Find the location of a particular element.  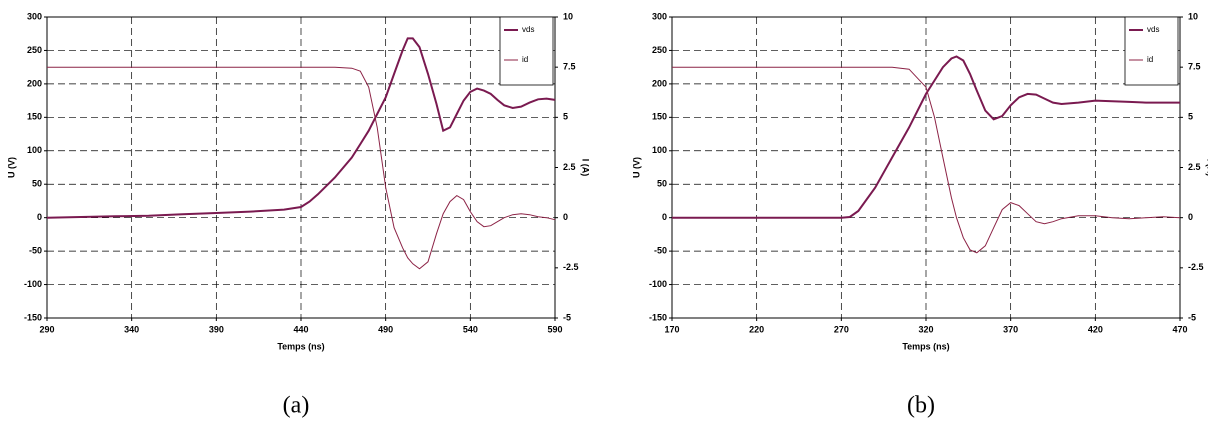

x-tick-label: 220 is located at coordinates (756, 329).